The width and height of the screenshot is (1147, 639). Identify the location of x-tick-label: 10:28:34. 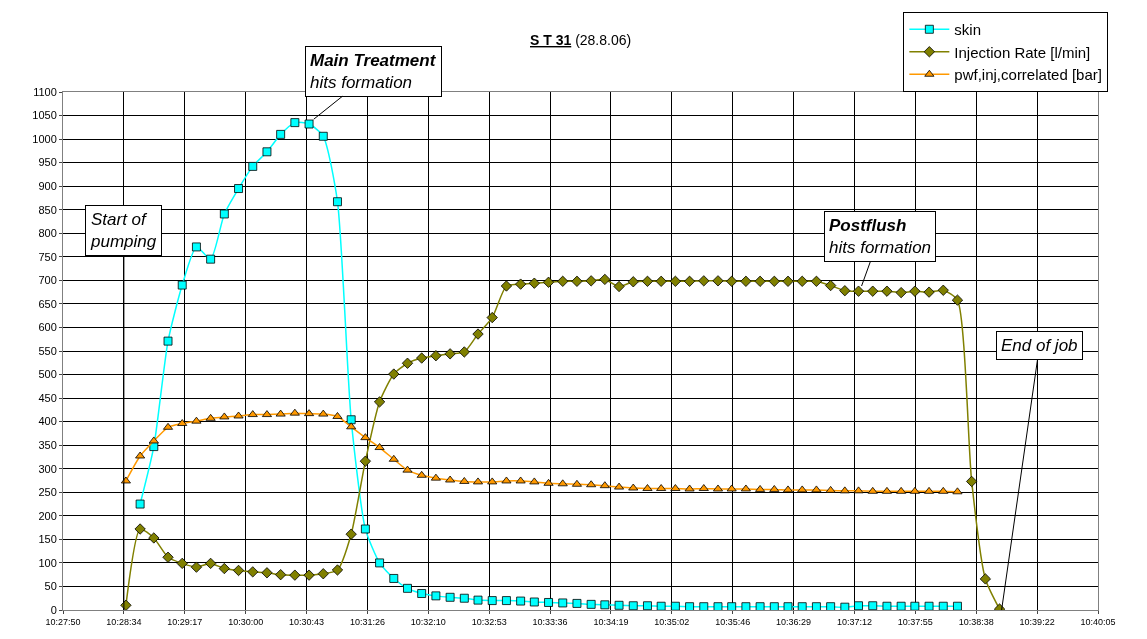
(124, 621).